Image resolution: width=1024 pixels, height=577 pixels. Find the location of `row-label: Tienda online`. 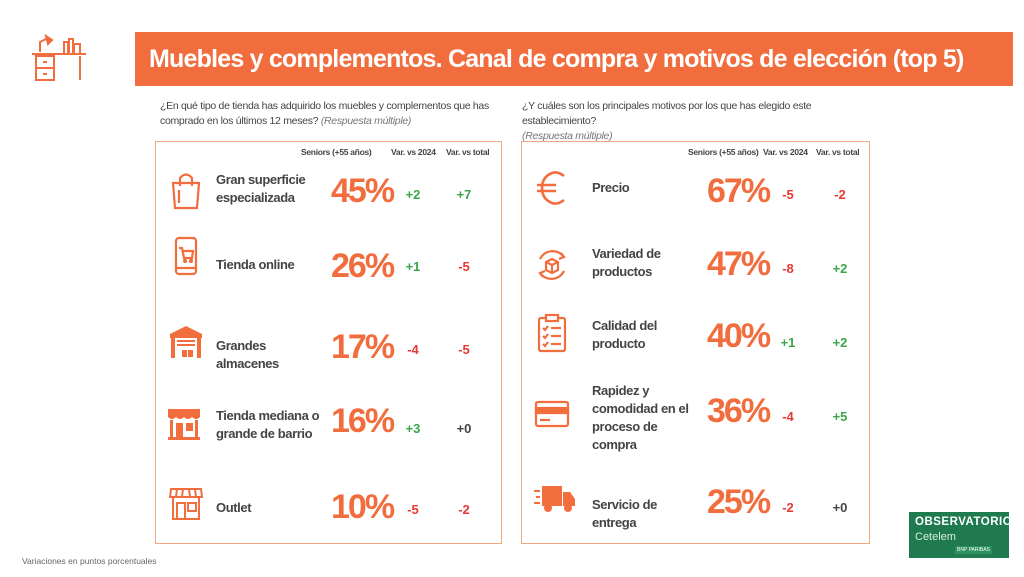

row-label: Tienda online is located at coordinates (255, 264).